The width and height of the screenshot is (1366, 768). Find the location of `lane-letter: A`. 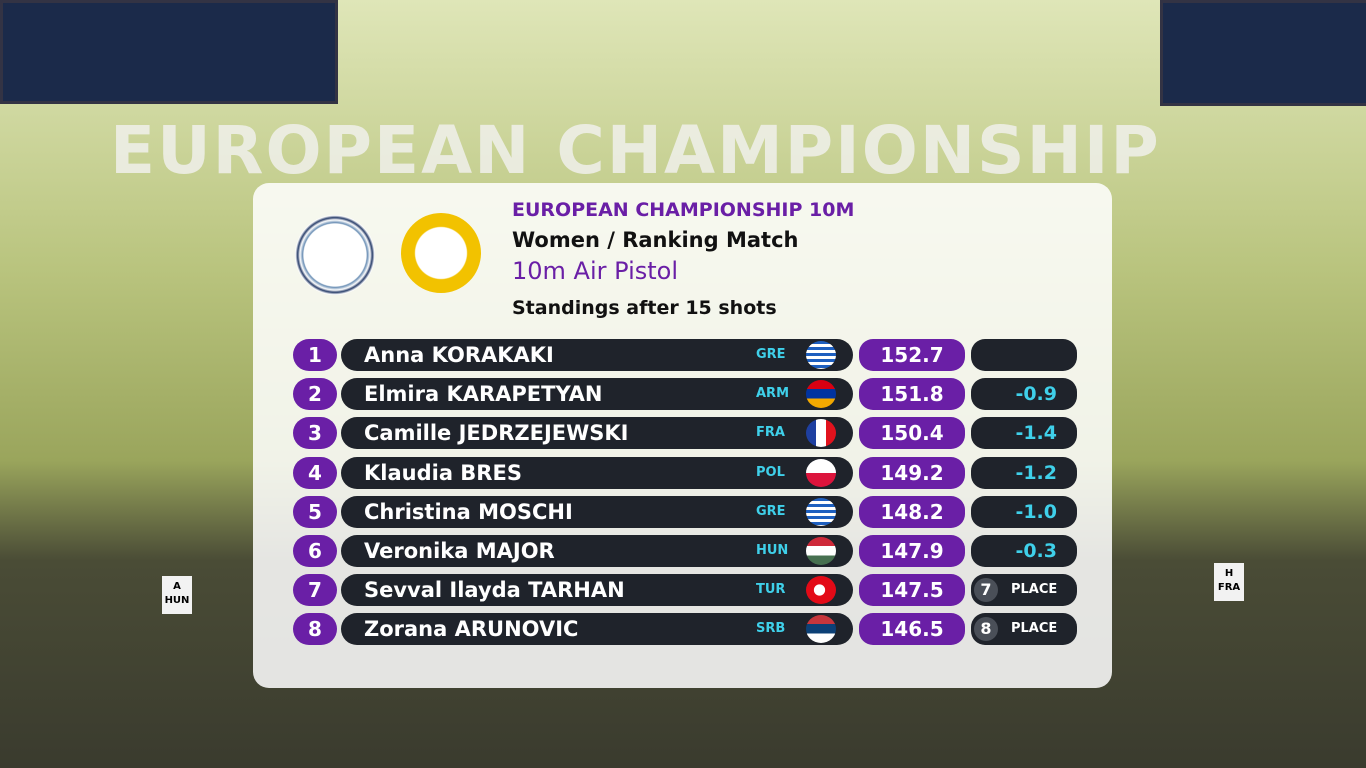

lane-letter: A is located at coordinates (177, 586).